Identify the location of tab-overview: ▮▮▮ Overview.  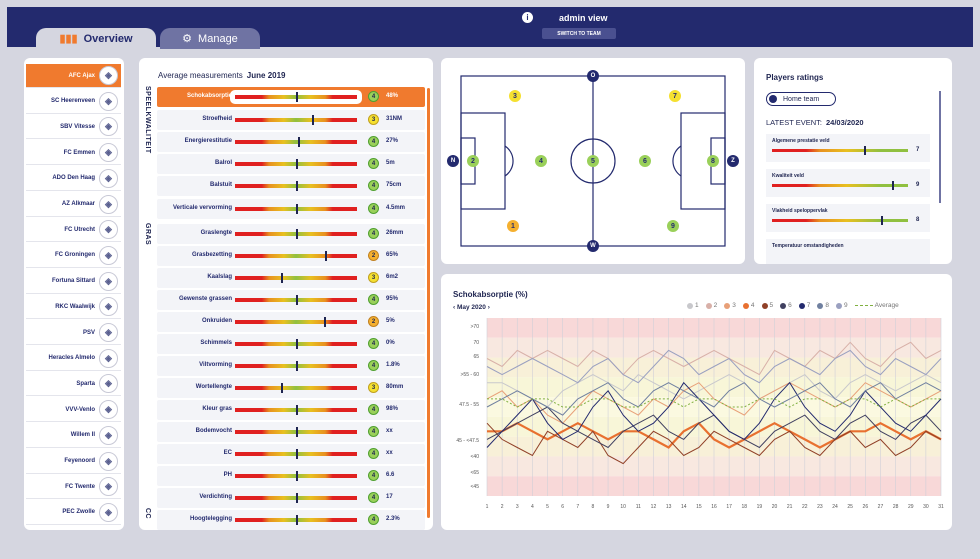
(96, 38).